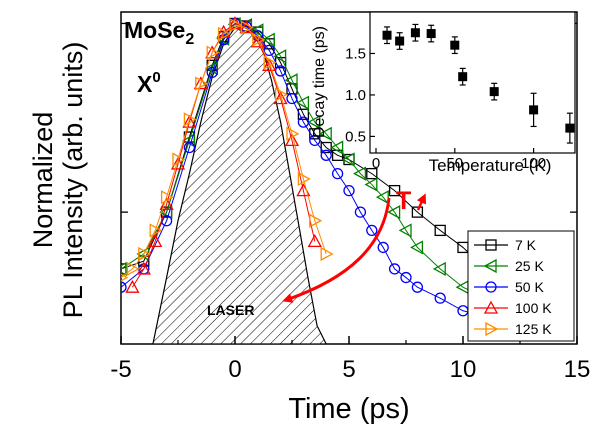  I want to click on inset-x-tick-label-100: 100, so click(533, 163).